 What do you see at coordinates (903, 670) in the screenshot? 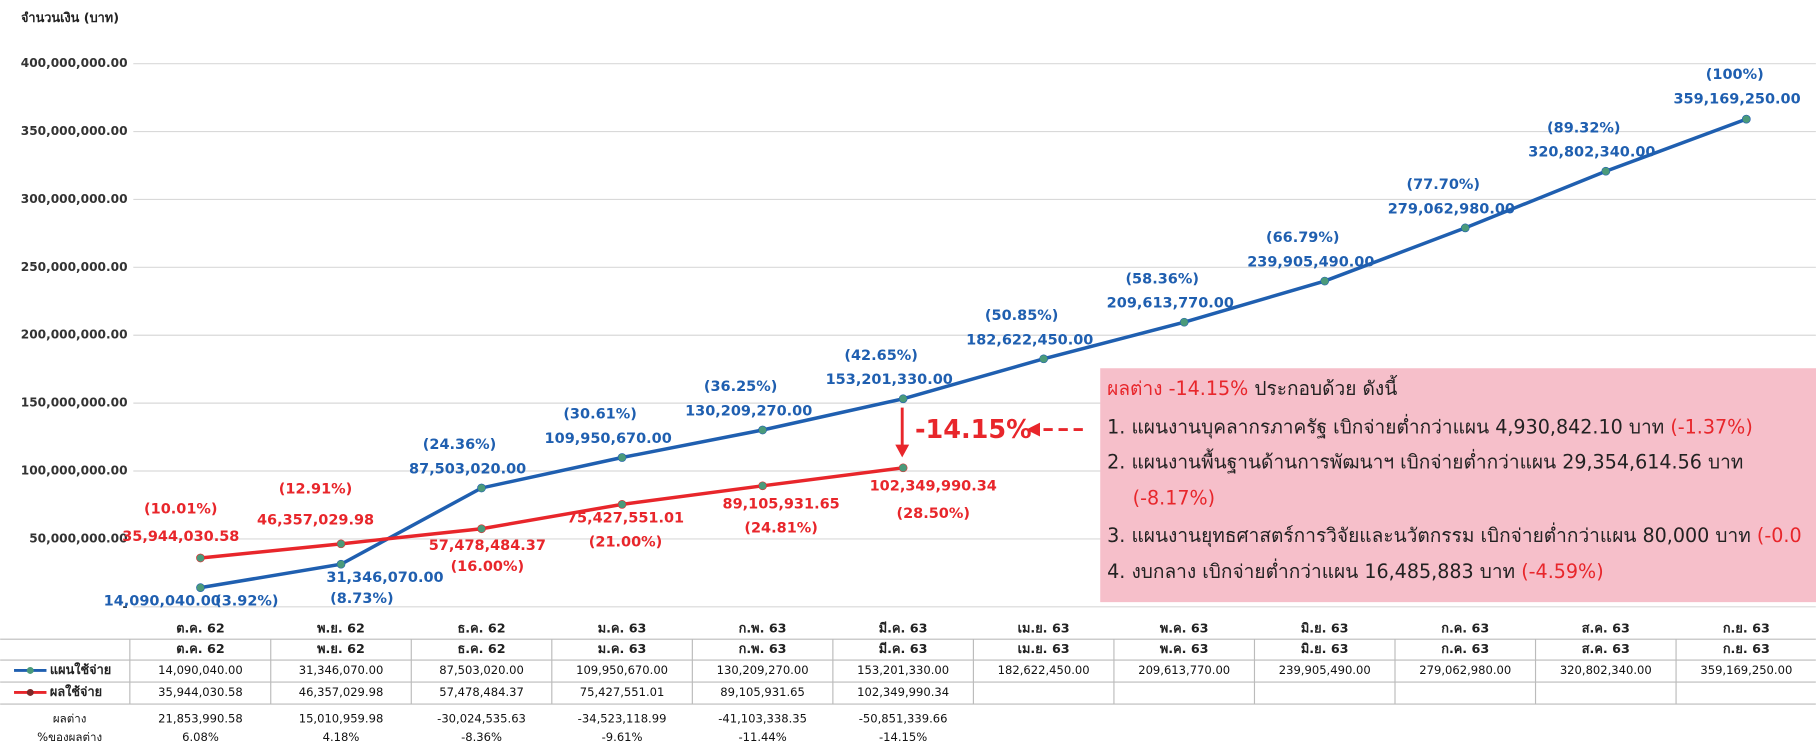
I see `table-cell: 153,201,330.00` at bounding box center [903, 670].